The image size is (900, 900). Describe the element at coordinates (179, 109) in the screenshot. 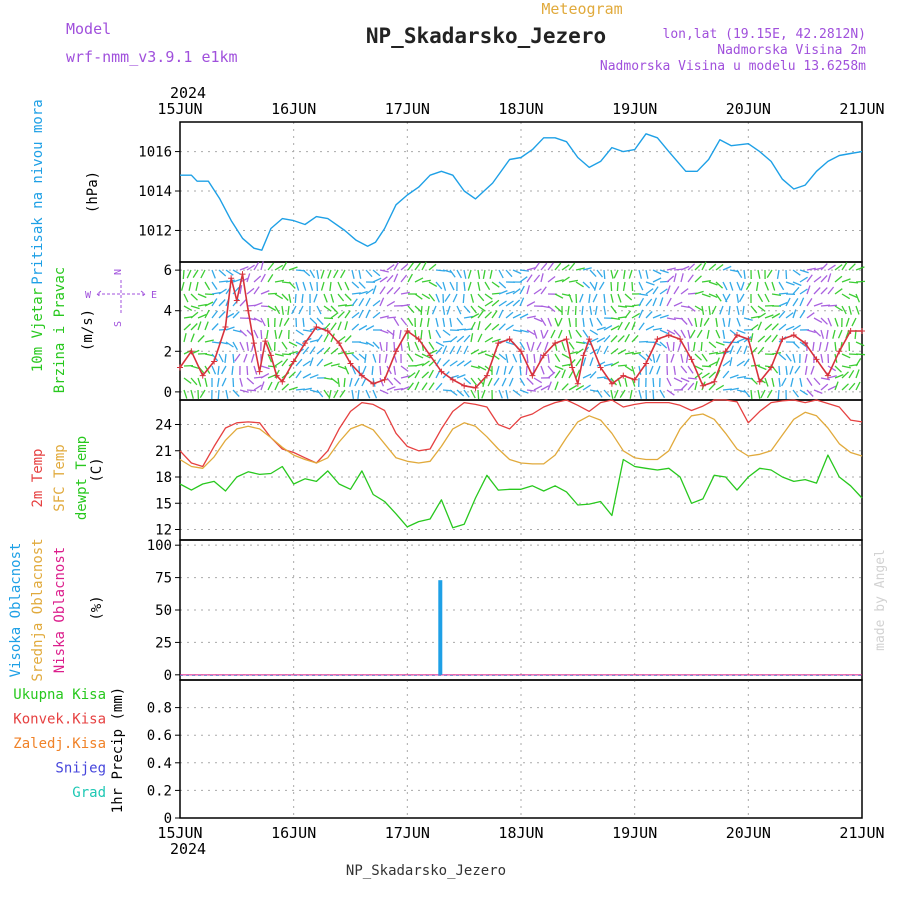

I see `x-tick-label-top: 15JUN` at that location.